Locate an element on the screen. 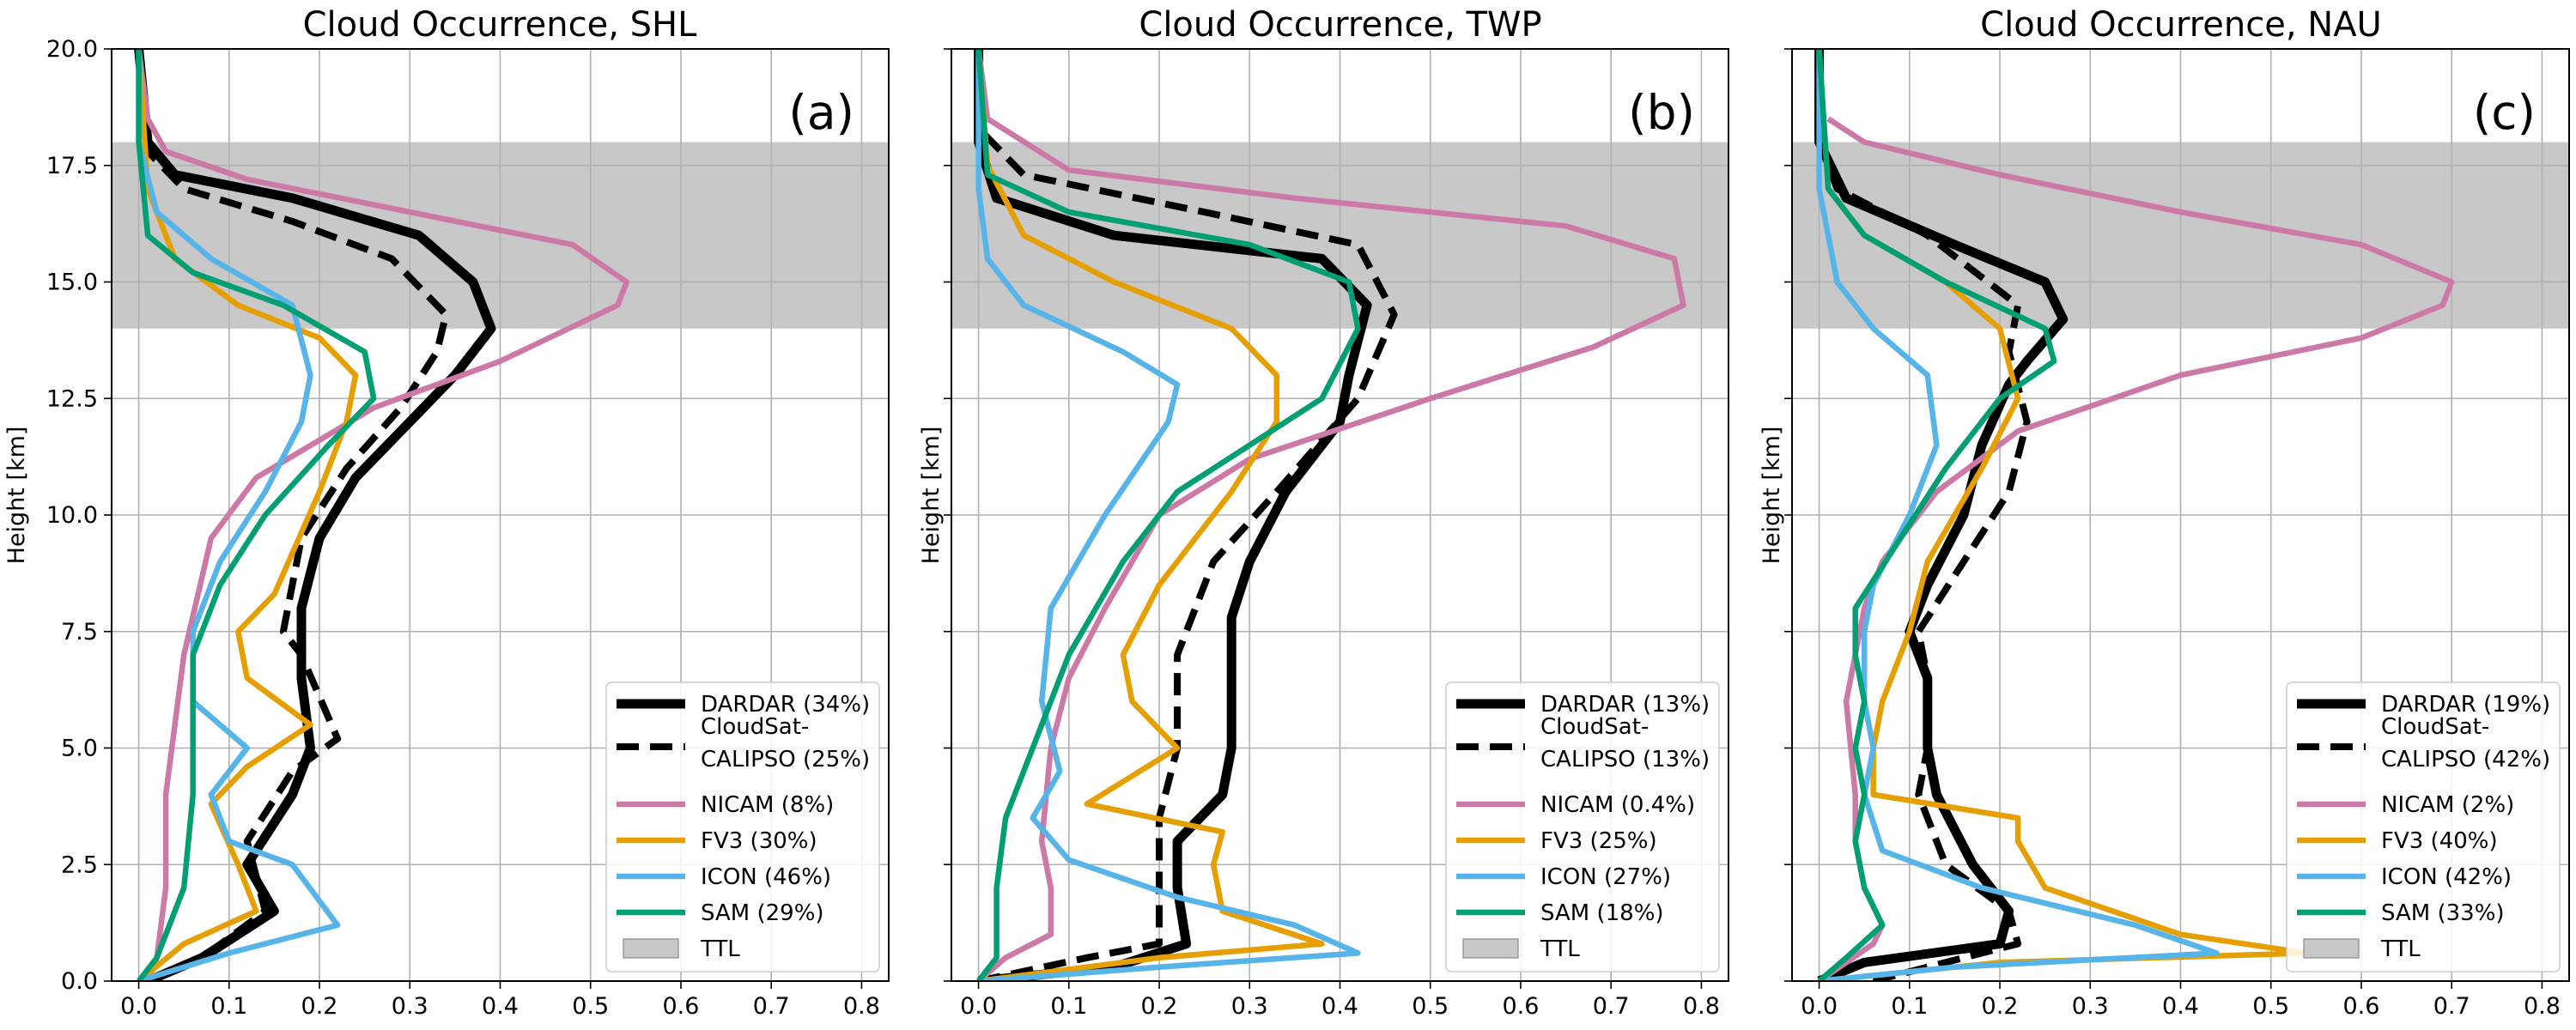  legend-label: NICAM (0.4%) is located at coordinates (1617, 805).